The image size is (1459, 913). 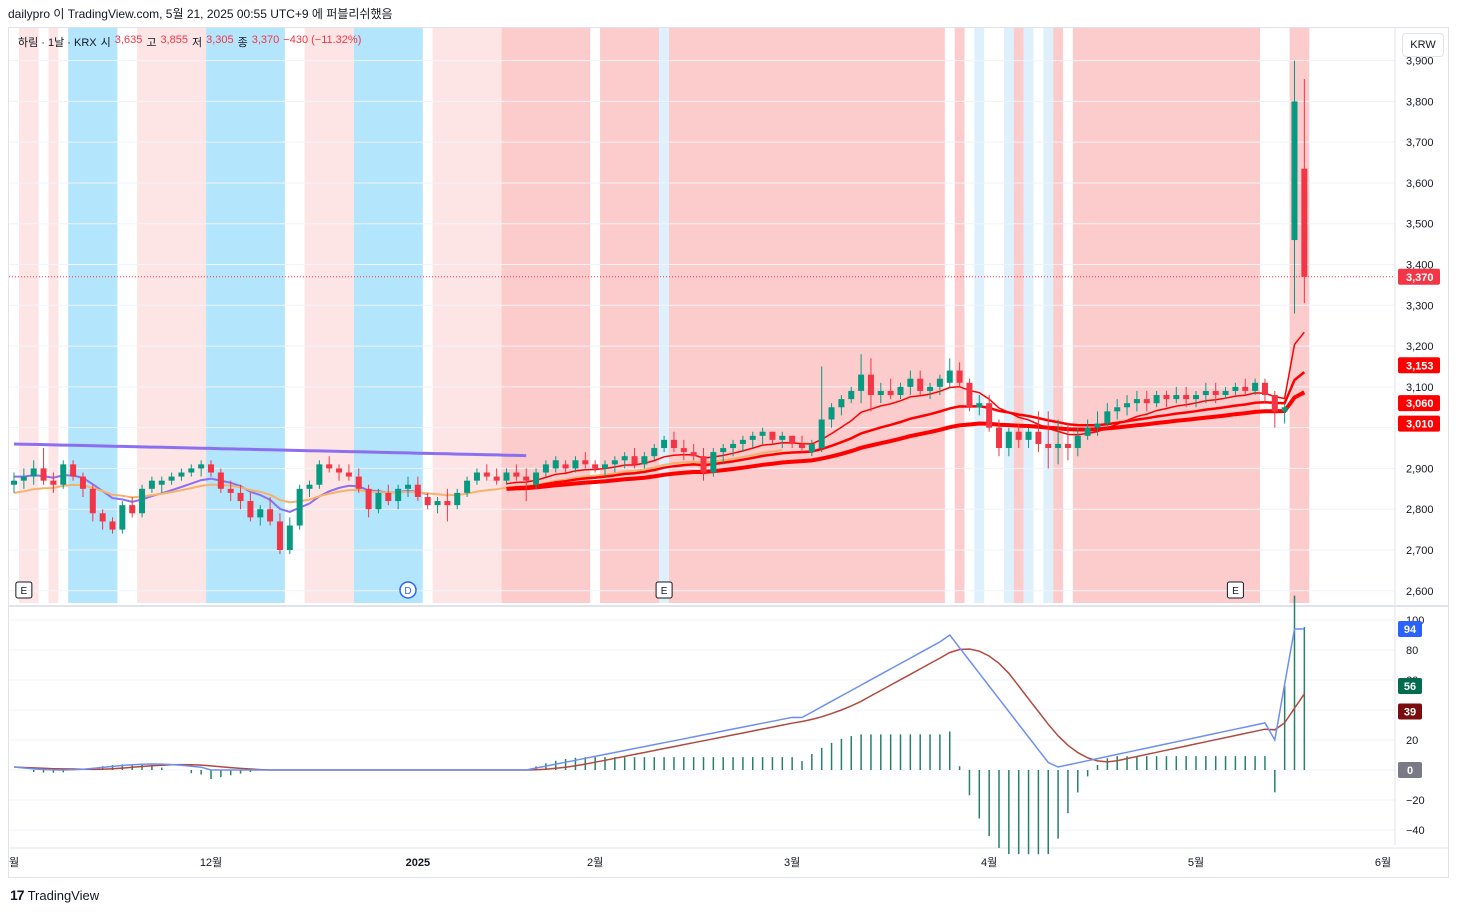 I want to click on time-tick-label: 3월, so click(x=792, y=862).